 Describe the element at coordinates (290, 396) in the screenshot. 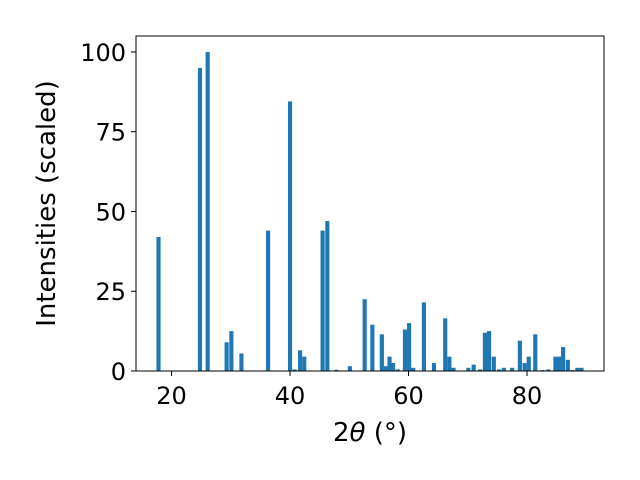

I see `x-tick-label: 40` at that location.